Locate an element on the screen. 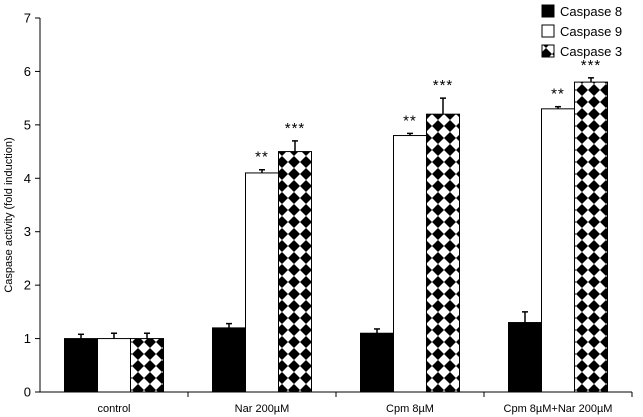 This screenshot has width=643, height=417. legend-label: Caspase 8 is located at coordinates (591, 11).